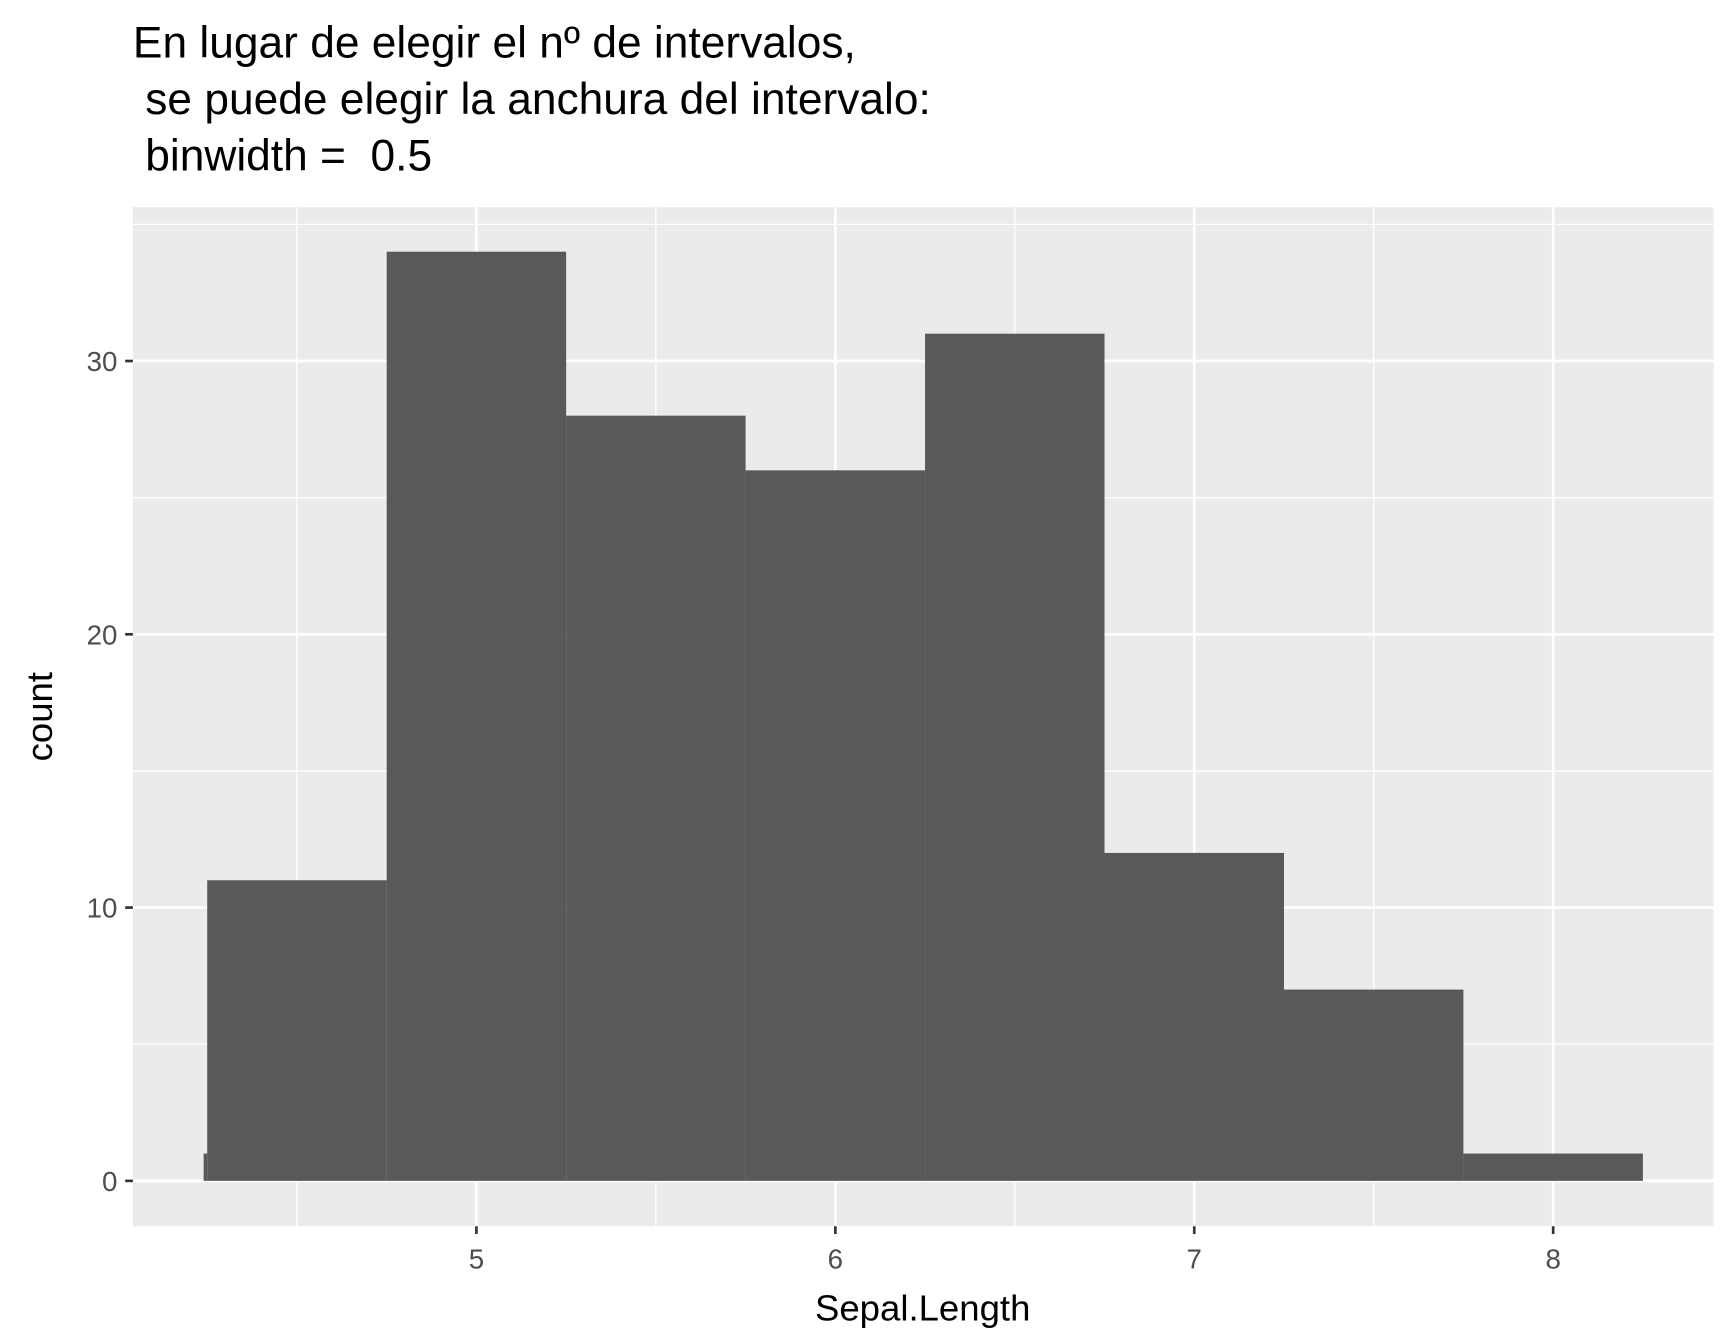 This screenshot has width=1728, height=1344. Describe the element at coordinates (39, 716) in the screenshot. I see `y-axis-title: count` at that location.